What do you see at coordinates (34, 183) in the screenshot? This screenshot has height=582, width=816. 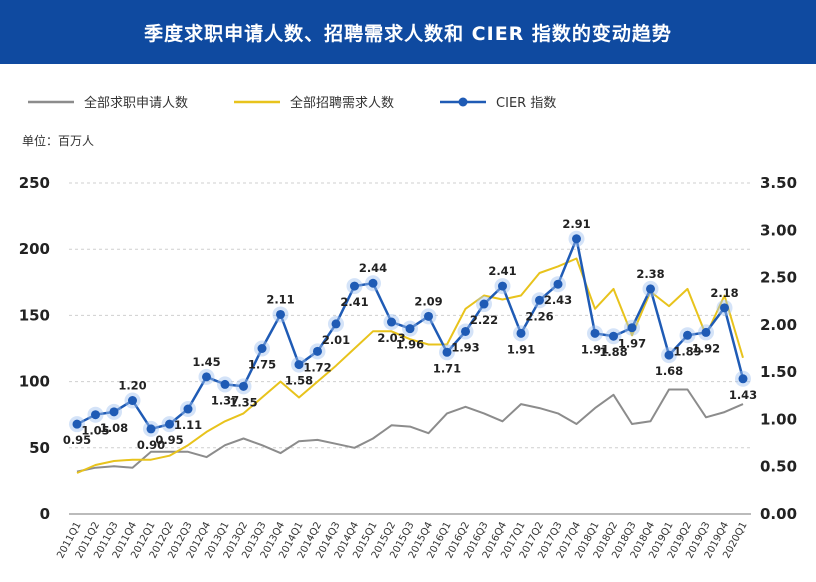 I see `y-left-tick-label: 250` at bounding box center [34, 183].